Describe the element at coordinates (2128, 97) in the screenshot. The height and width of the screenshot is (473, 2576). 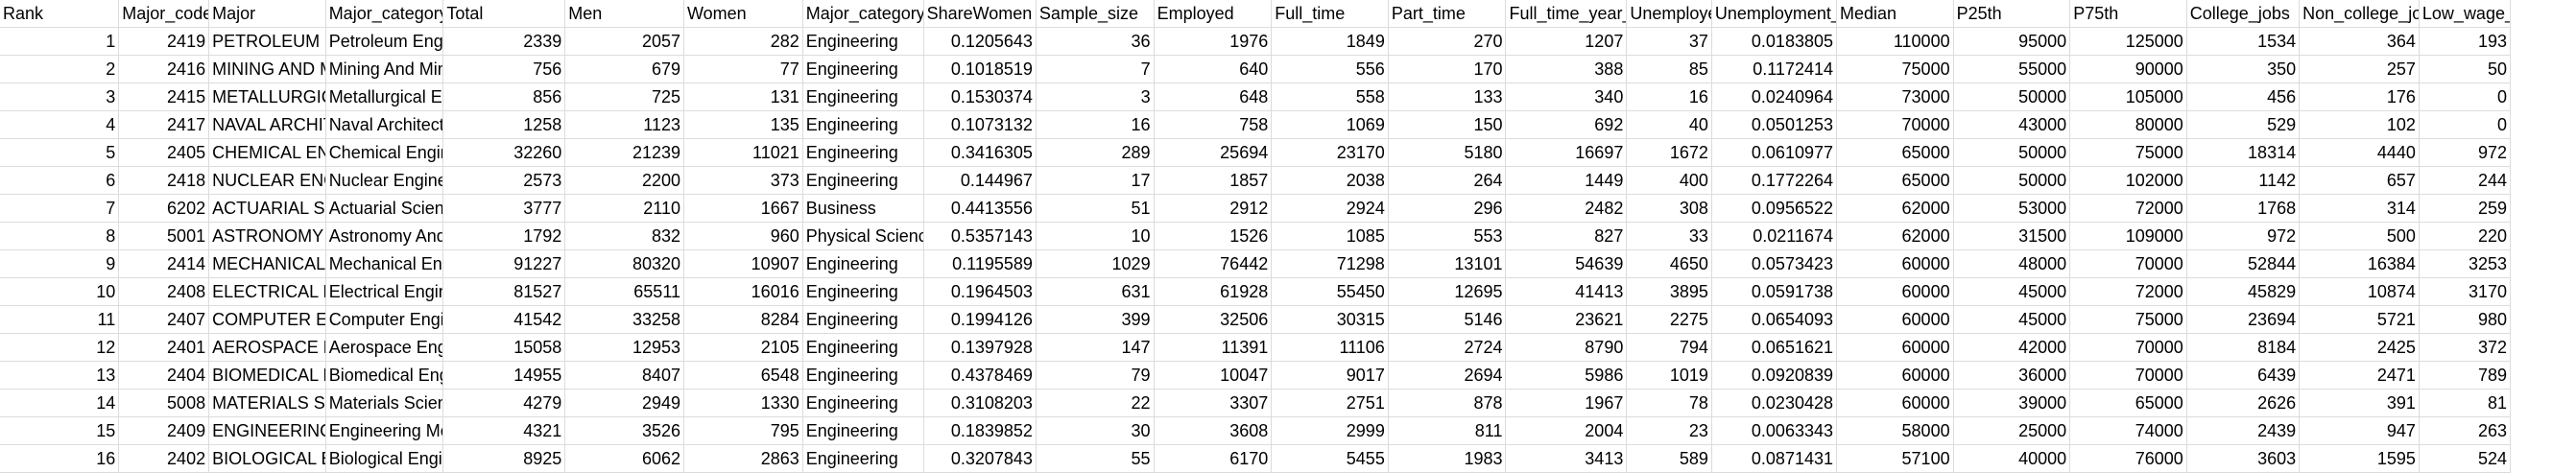
I see `cell-p75th: 105000` at that location.